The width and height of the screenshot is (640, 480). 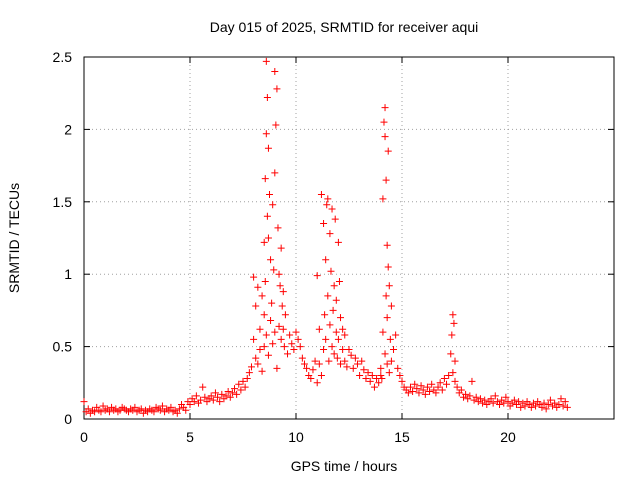 I want to click on x-tick-label: 20, so click(x=508, y=437).